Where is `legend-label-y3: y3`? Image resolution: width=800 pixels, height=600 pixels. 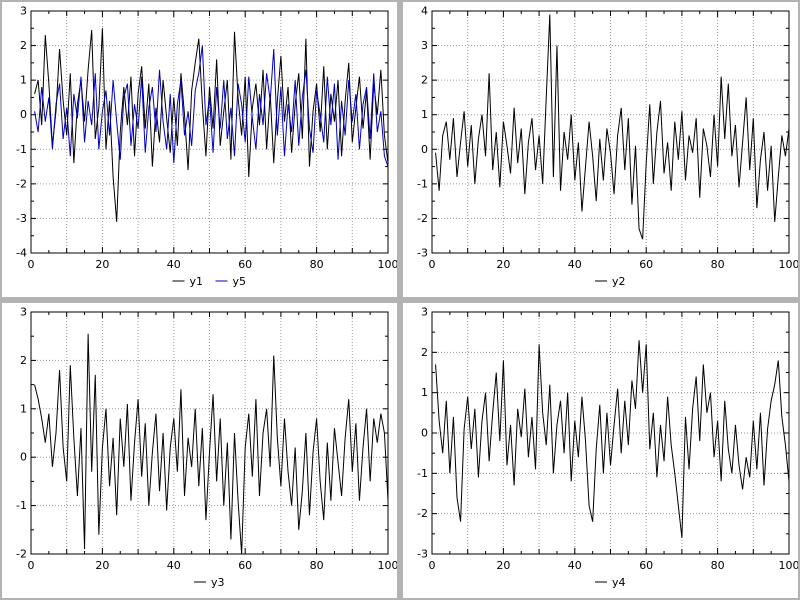 legend-label-y3: y3 is located at coordinates (218, 582).